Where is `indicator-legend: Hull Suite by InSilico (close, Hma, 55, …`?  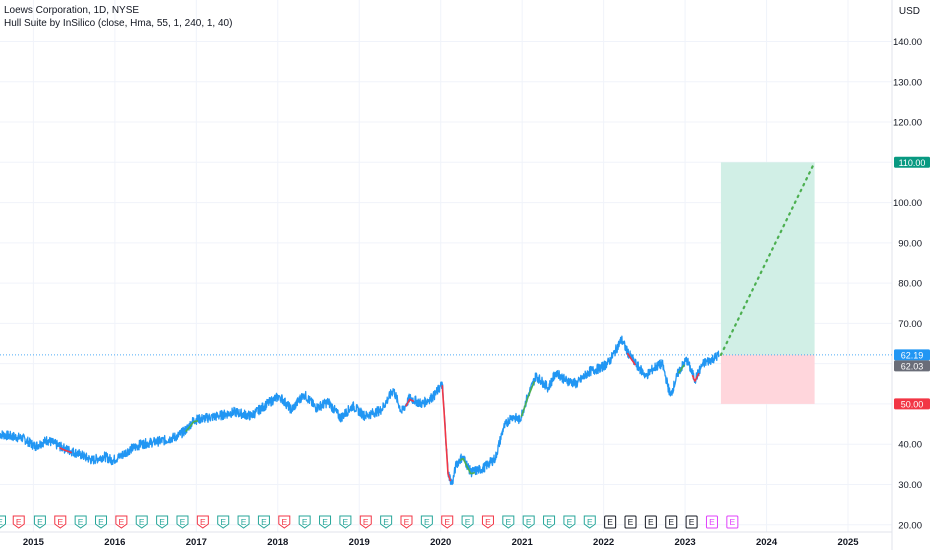
indicator-legend: Hull Suite by InSilico (close, Hma, 55, … is located at coordinates (118, 23).